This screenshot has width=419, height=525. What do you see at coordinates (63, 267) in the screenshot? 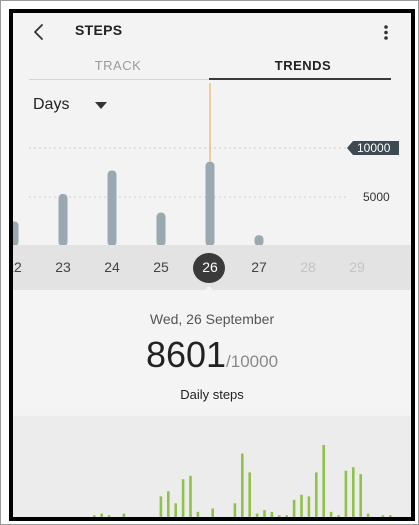
I see `day-23: 23` at bounding box center [63, 267].